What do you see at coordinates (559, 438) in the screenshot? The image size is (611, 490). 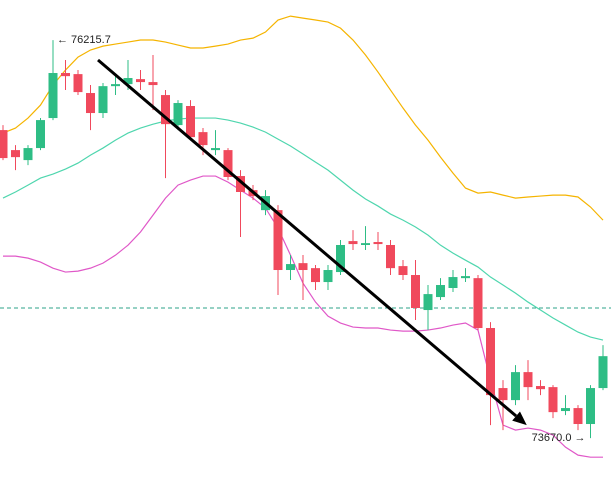 I see `price-annotation: 73670.0 →` at bounding box center [559, 438].